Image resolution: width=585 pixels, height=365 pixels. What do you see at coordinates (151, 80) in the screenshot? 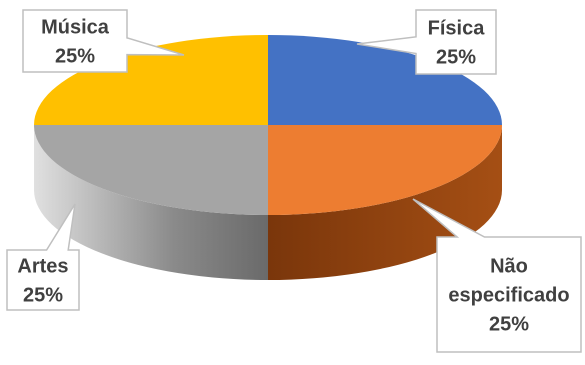
I see `slice-musica` at bounding box center [151, 80].